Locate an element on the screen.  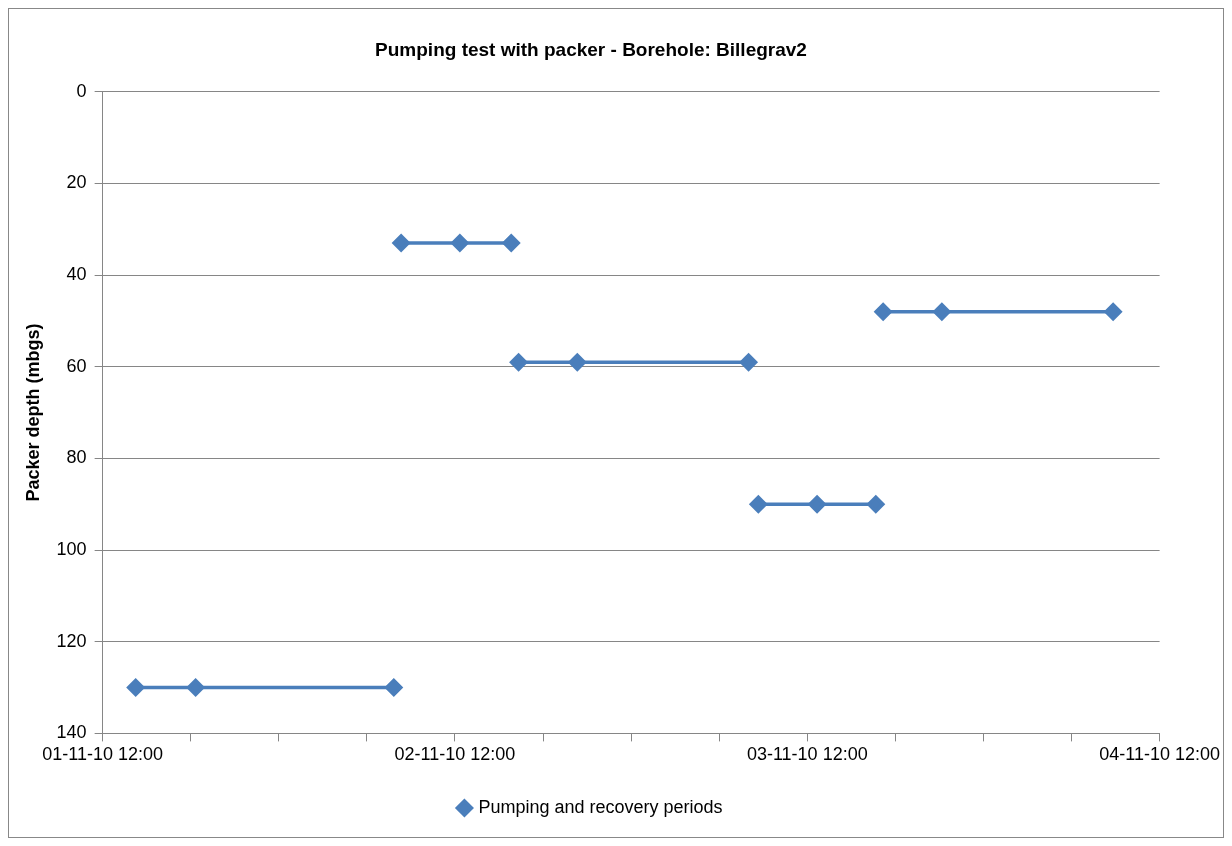
y-tick-label: 120 is located at coordinates (71, 640).